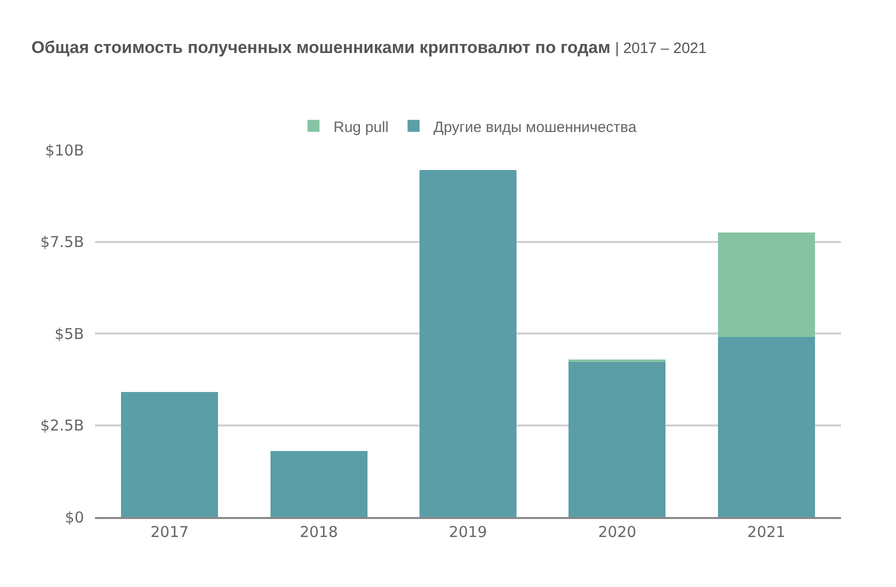  What do you see at coordinates (64, 150) in the screenshot?
I see `y-tick-label: $10B` at bounding box center [64, 150].